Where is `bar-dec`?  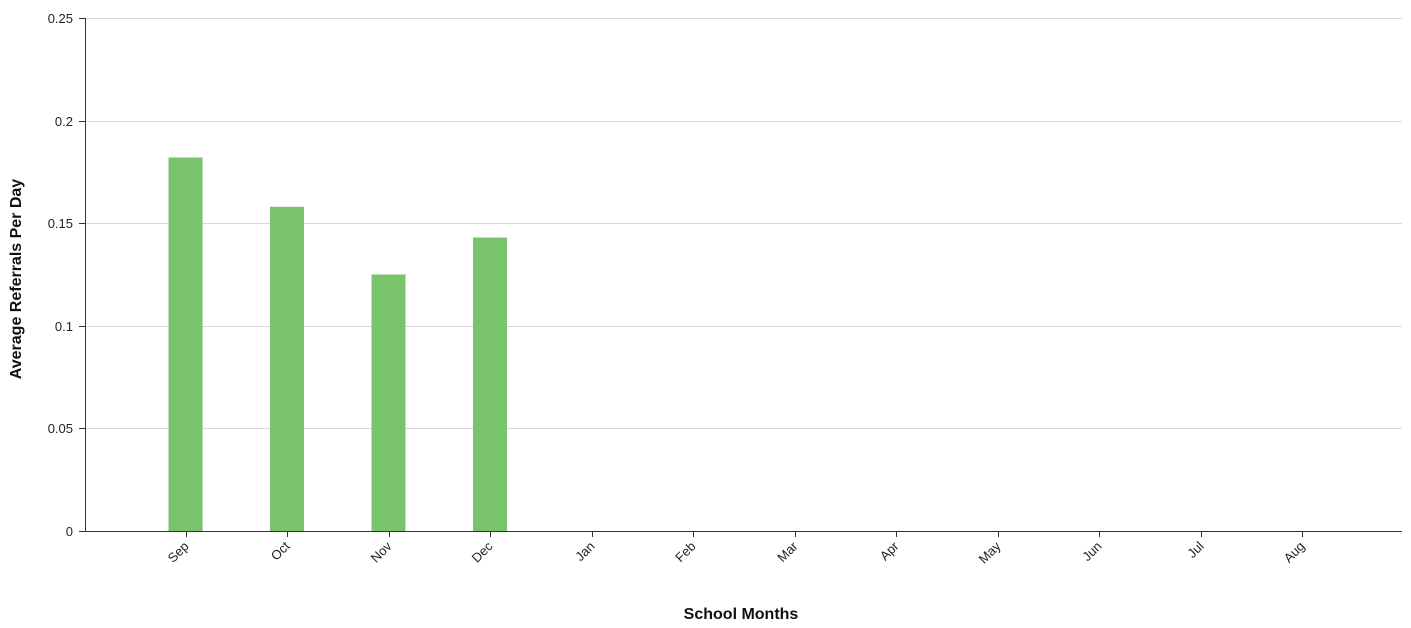 bar-dec is located at coordinates (490, 384).